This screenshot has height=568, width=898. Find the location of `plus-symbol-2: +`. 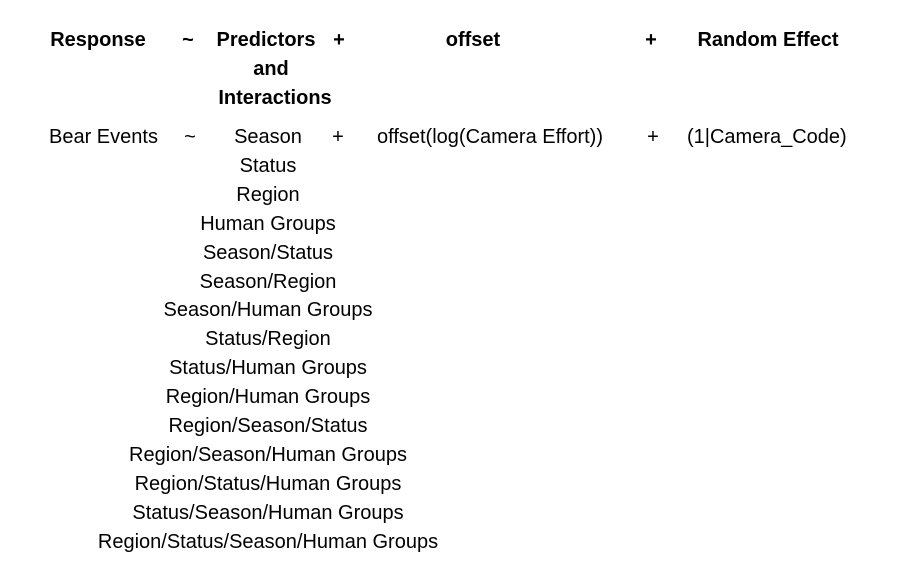

plus-symbol-2: + is located at coordinates (653, 137).